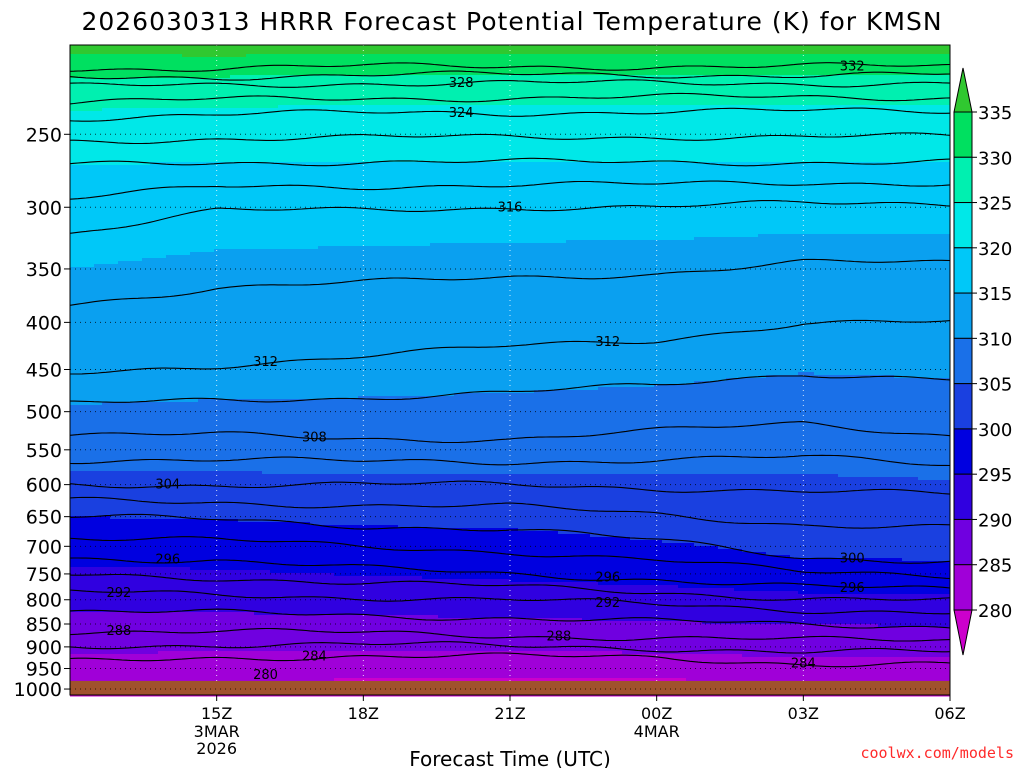 The image size is (1024, 768). Describe the element at coordinates (44, 323) in the screenshot. I see `y-tick-label: 400` at that location.